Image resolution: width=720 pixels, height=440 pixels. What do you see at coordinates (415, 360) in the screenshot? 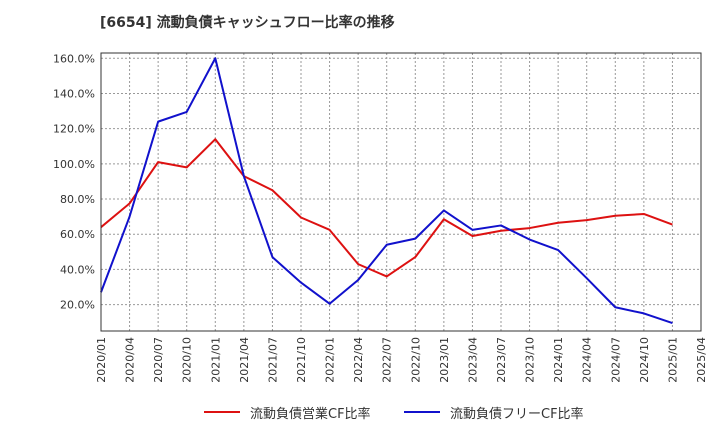
I see `x-tick-label: 2022/10` at bounding box center [415, 360].